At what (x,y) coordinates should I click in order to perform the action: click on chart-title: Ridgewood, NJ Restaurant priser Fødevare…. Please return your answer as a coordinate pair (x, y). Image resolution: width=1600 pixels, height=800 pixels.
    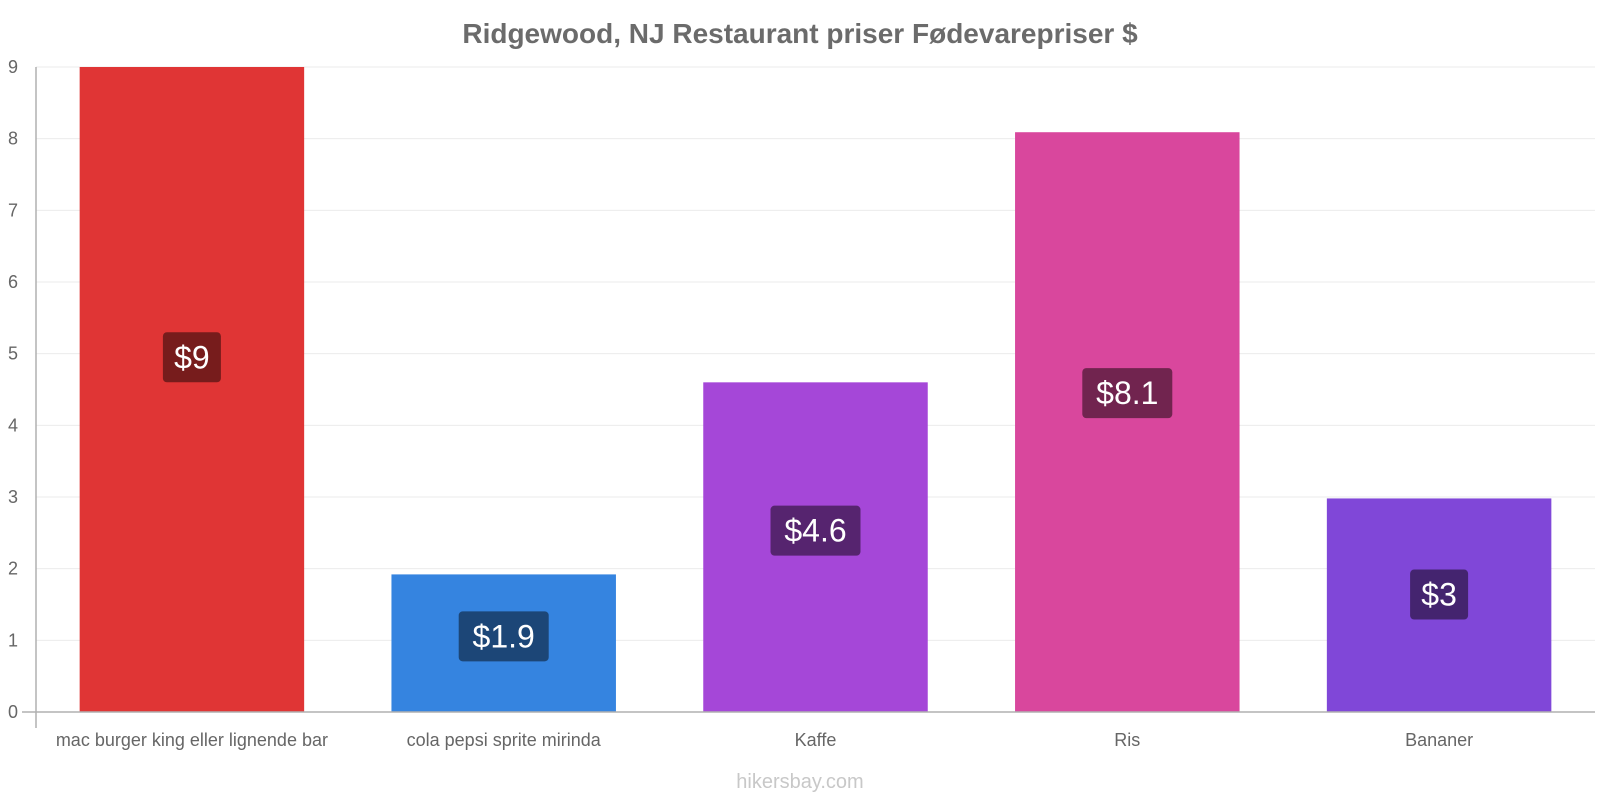
    Looking at the image, I should click on (800, 33).